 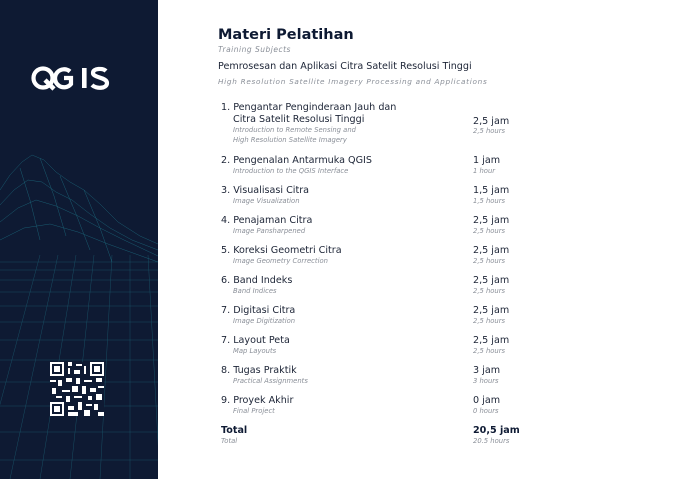 I want to click on subject-title-english: Introduction to the QGIS Interface, so click(x=291, y=171).